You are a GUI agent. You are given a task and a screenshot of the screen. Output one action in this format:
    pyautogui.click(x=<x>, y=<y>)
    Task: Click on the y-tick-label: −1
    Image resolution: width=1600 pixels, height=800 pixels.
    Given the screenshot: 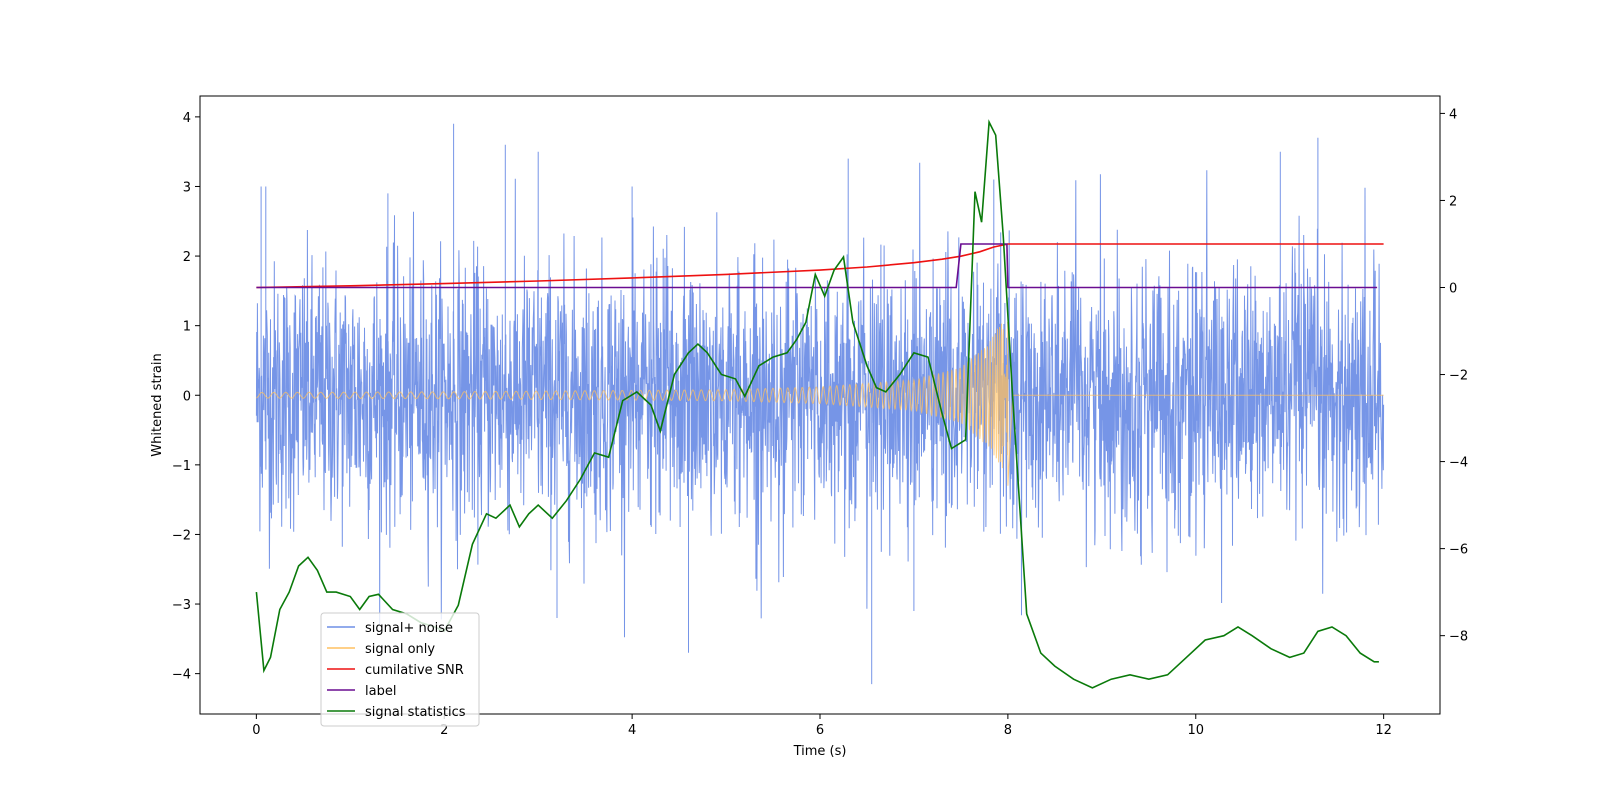 What is the action you would take?
    pyautogui.click(x=181, y=466)
    